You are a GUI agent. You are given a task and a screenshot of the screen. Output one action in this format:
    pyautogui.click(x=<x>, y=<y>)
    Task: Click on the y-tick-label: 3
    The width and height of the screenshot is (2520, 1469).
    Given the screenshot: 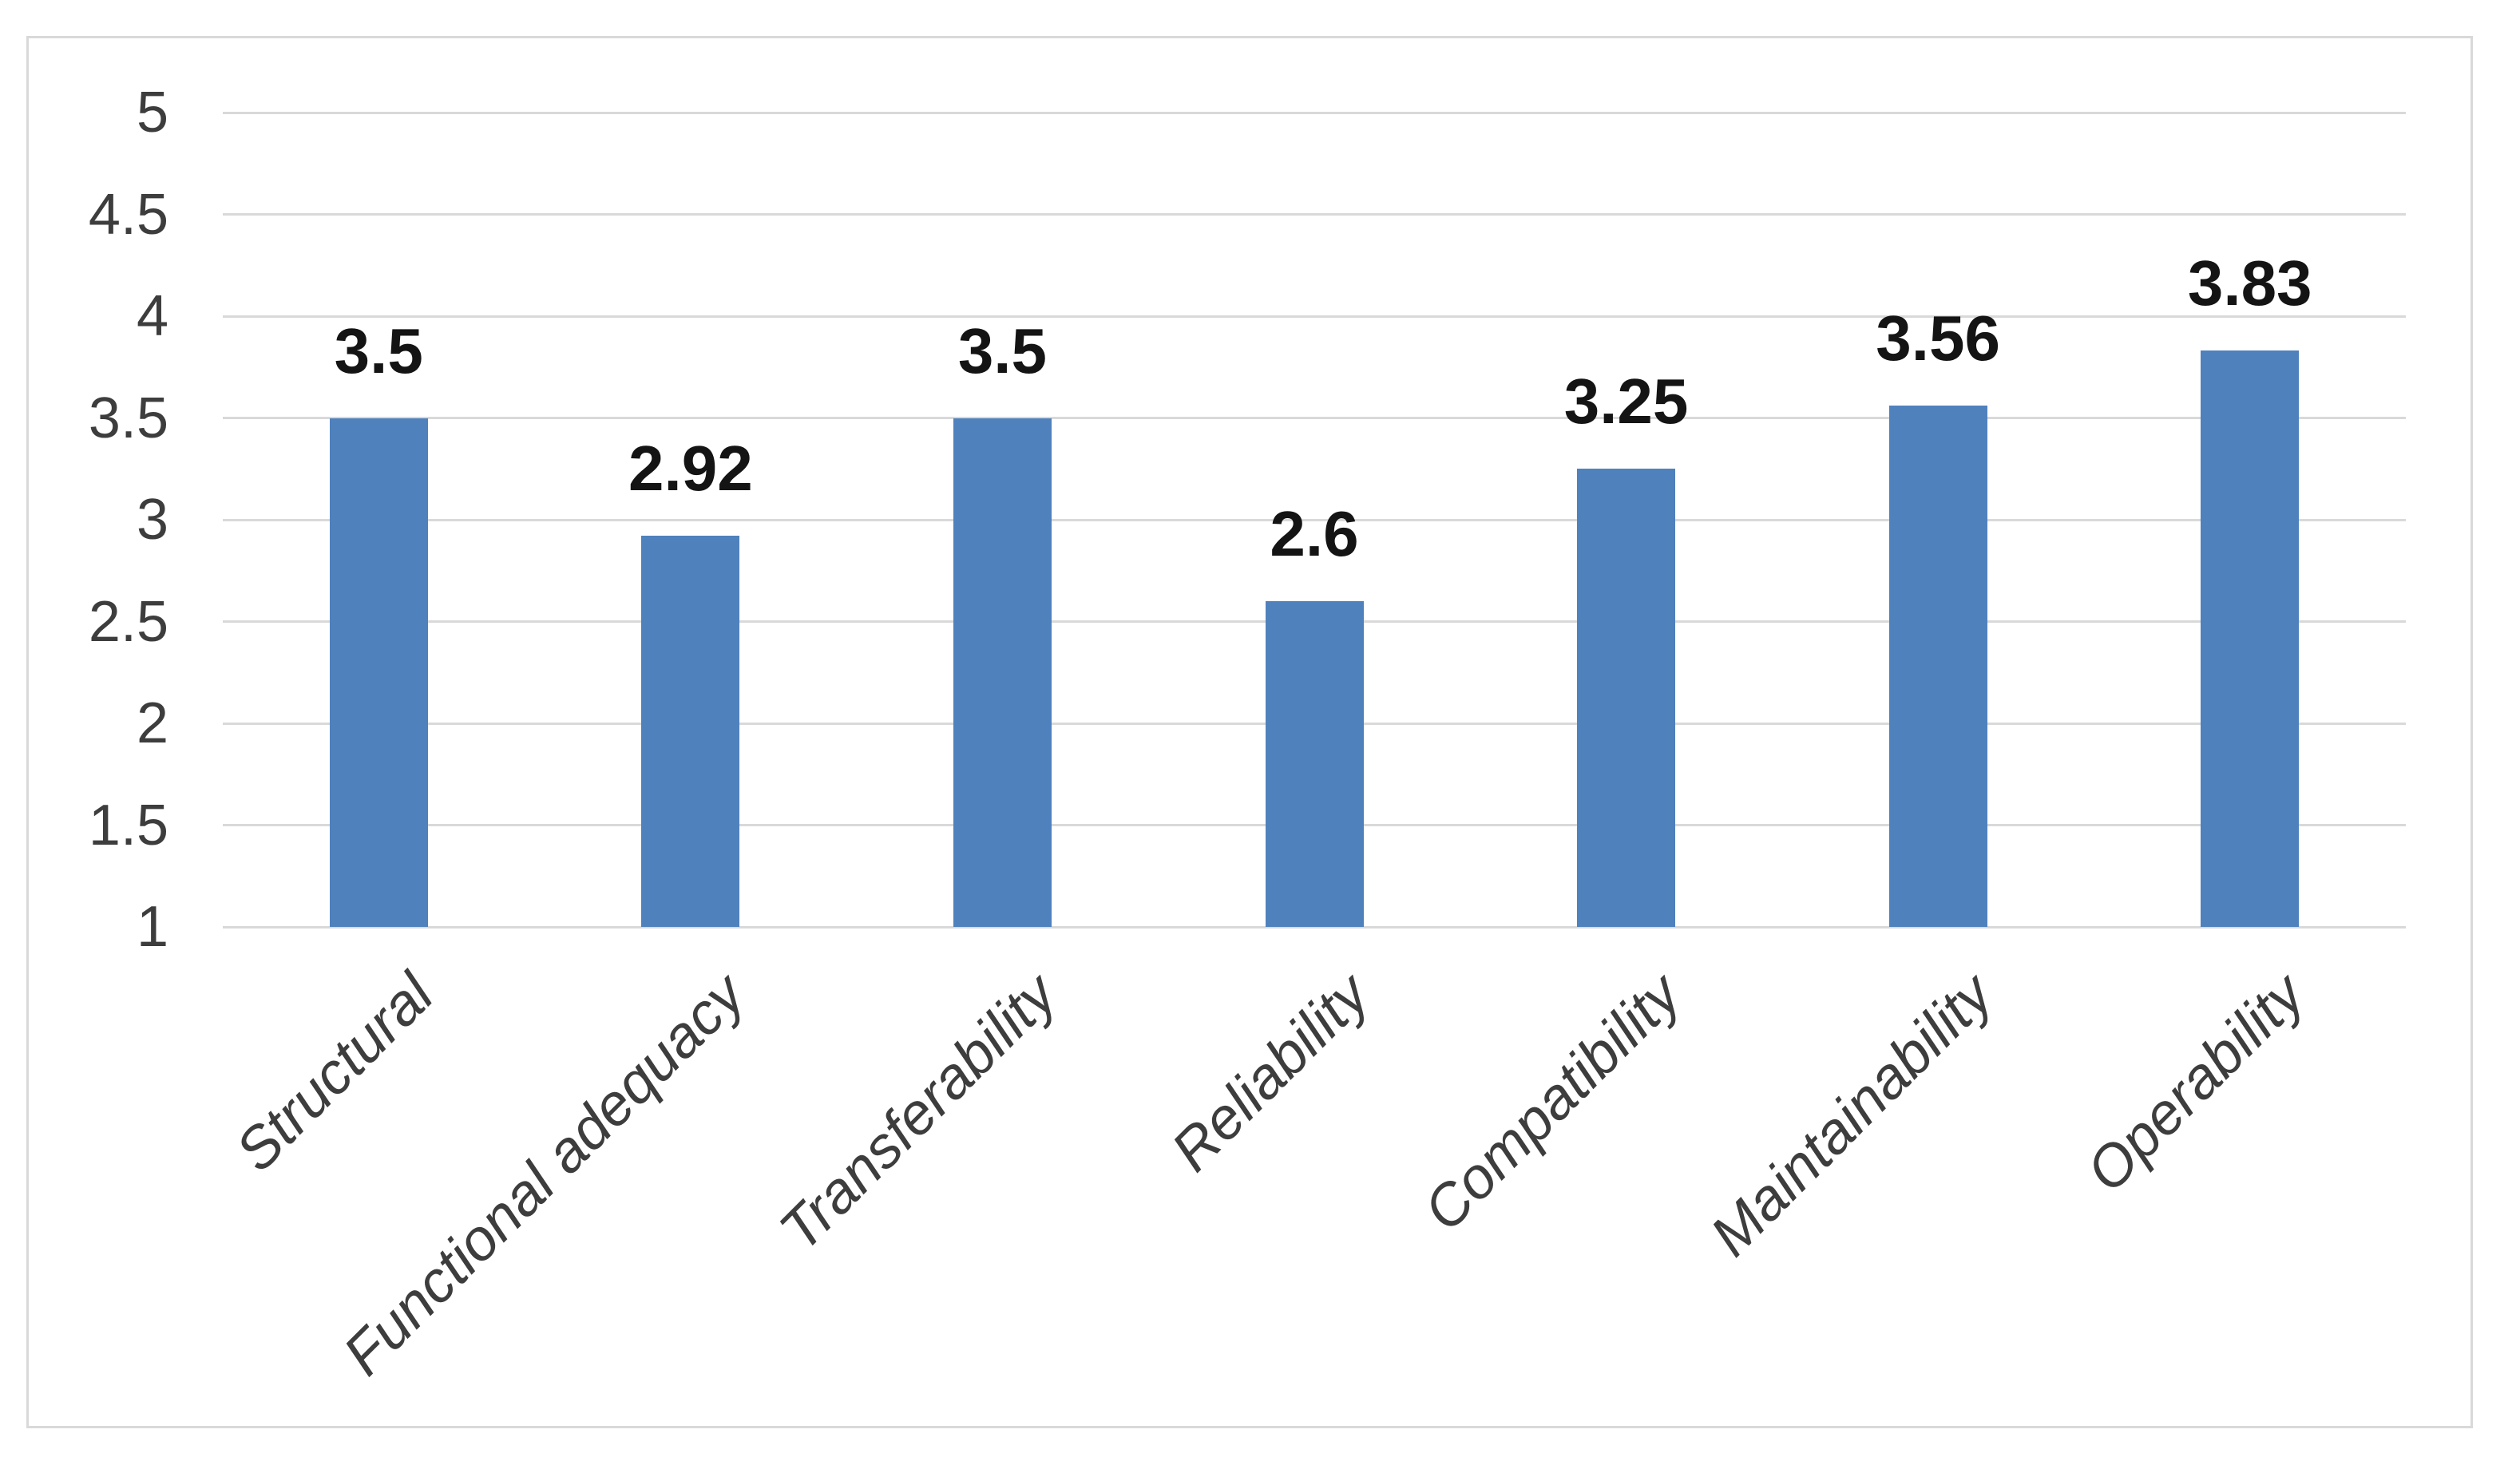 What is the action you would take?
    pyautogui.click(x=152, y=520)
    